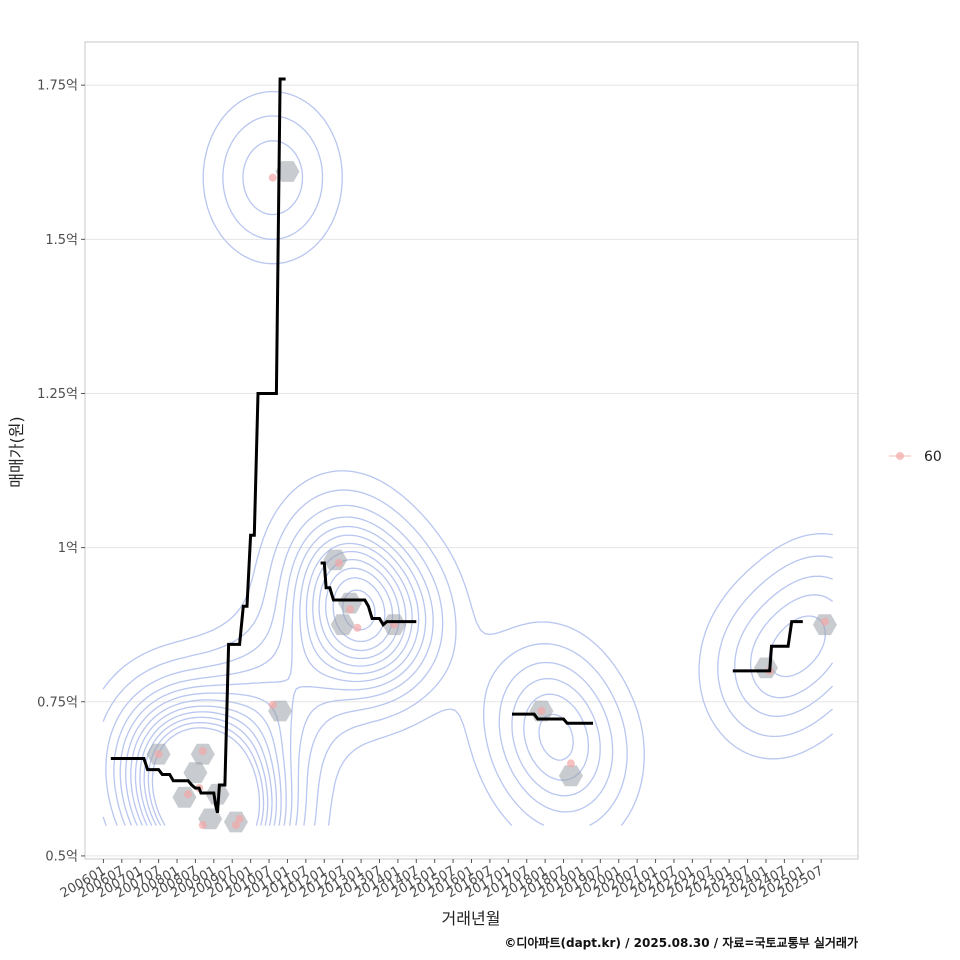 The image size is (960, 960). What do you see at coordinates (900, 456) in the screenshot?
I see `legend-key-point` at bounding box center [900, 456].